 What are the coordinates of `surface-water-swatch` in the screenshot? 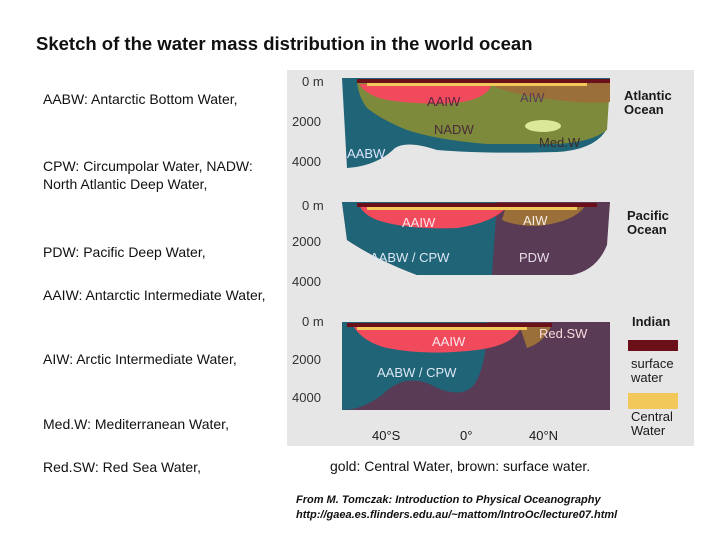 It's located at (653, 345).